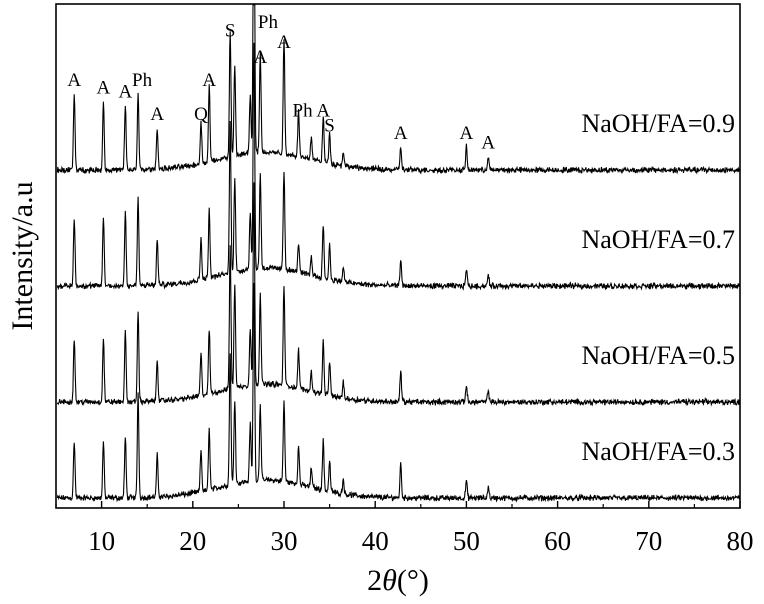 The image size is (764, 604). What do you see at coordinates (658, 355) in the screenshot?
I see `series-label-2: NaOH/FA=0.5` at bounding box center [658, 355].